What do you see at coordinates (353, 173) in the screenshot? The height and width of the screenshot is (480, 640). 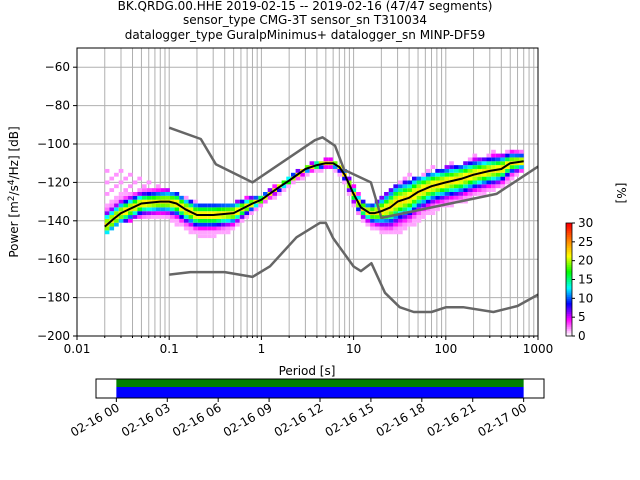 I see `nhnm-line` at bounding box center [353, 173].